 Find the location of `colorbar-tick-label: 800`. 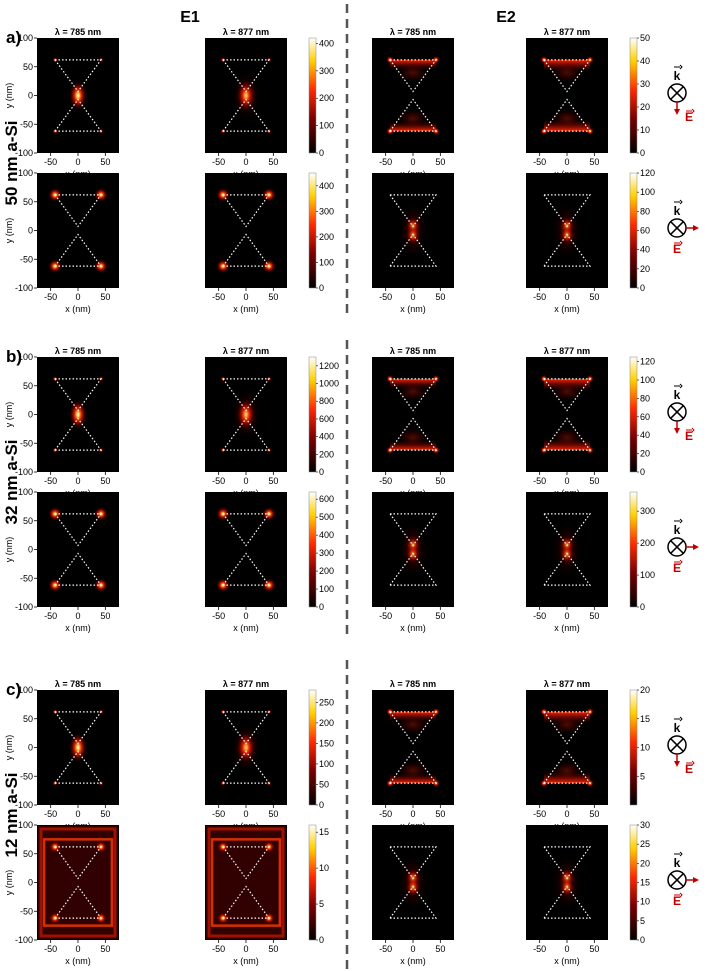

colorbar-tick-label: 800 is located at coordinates (326, 401).